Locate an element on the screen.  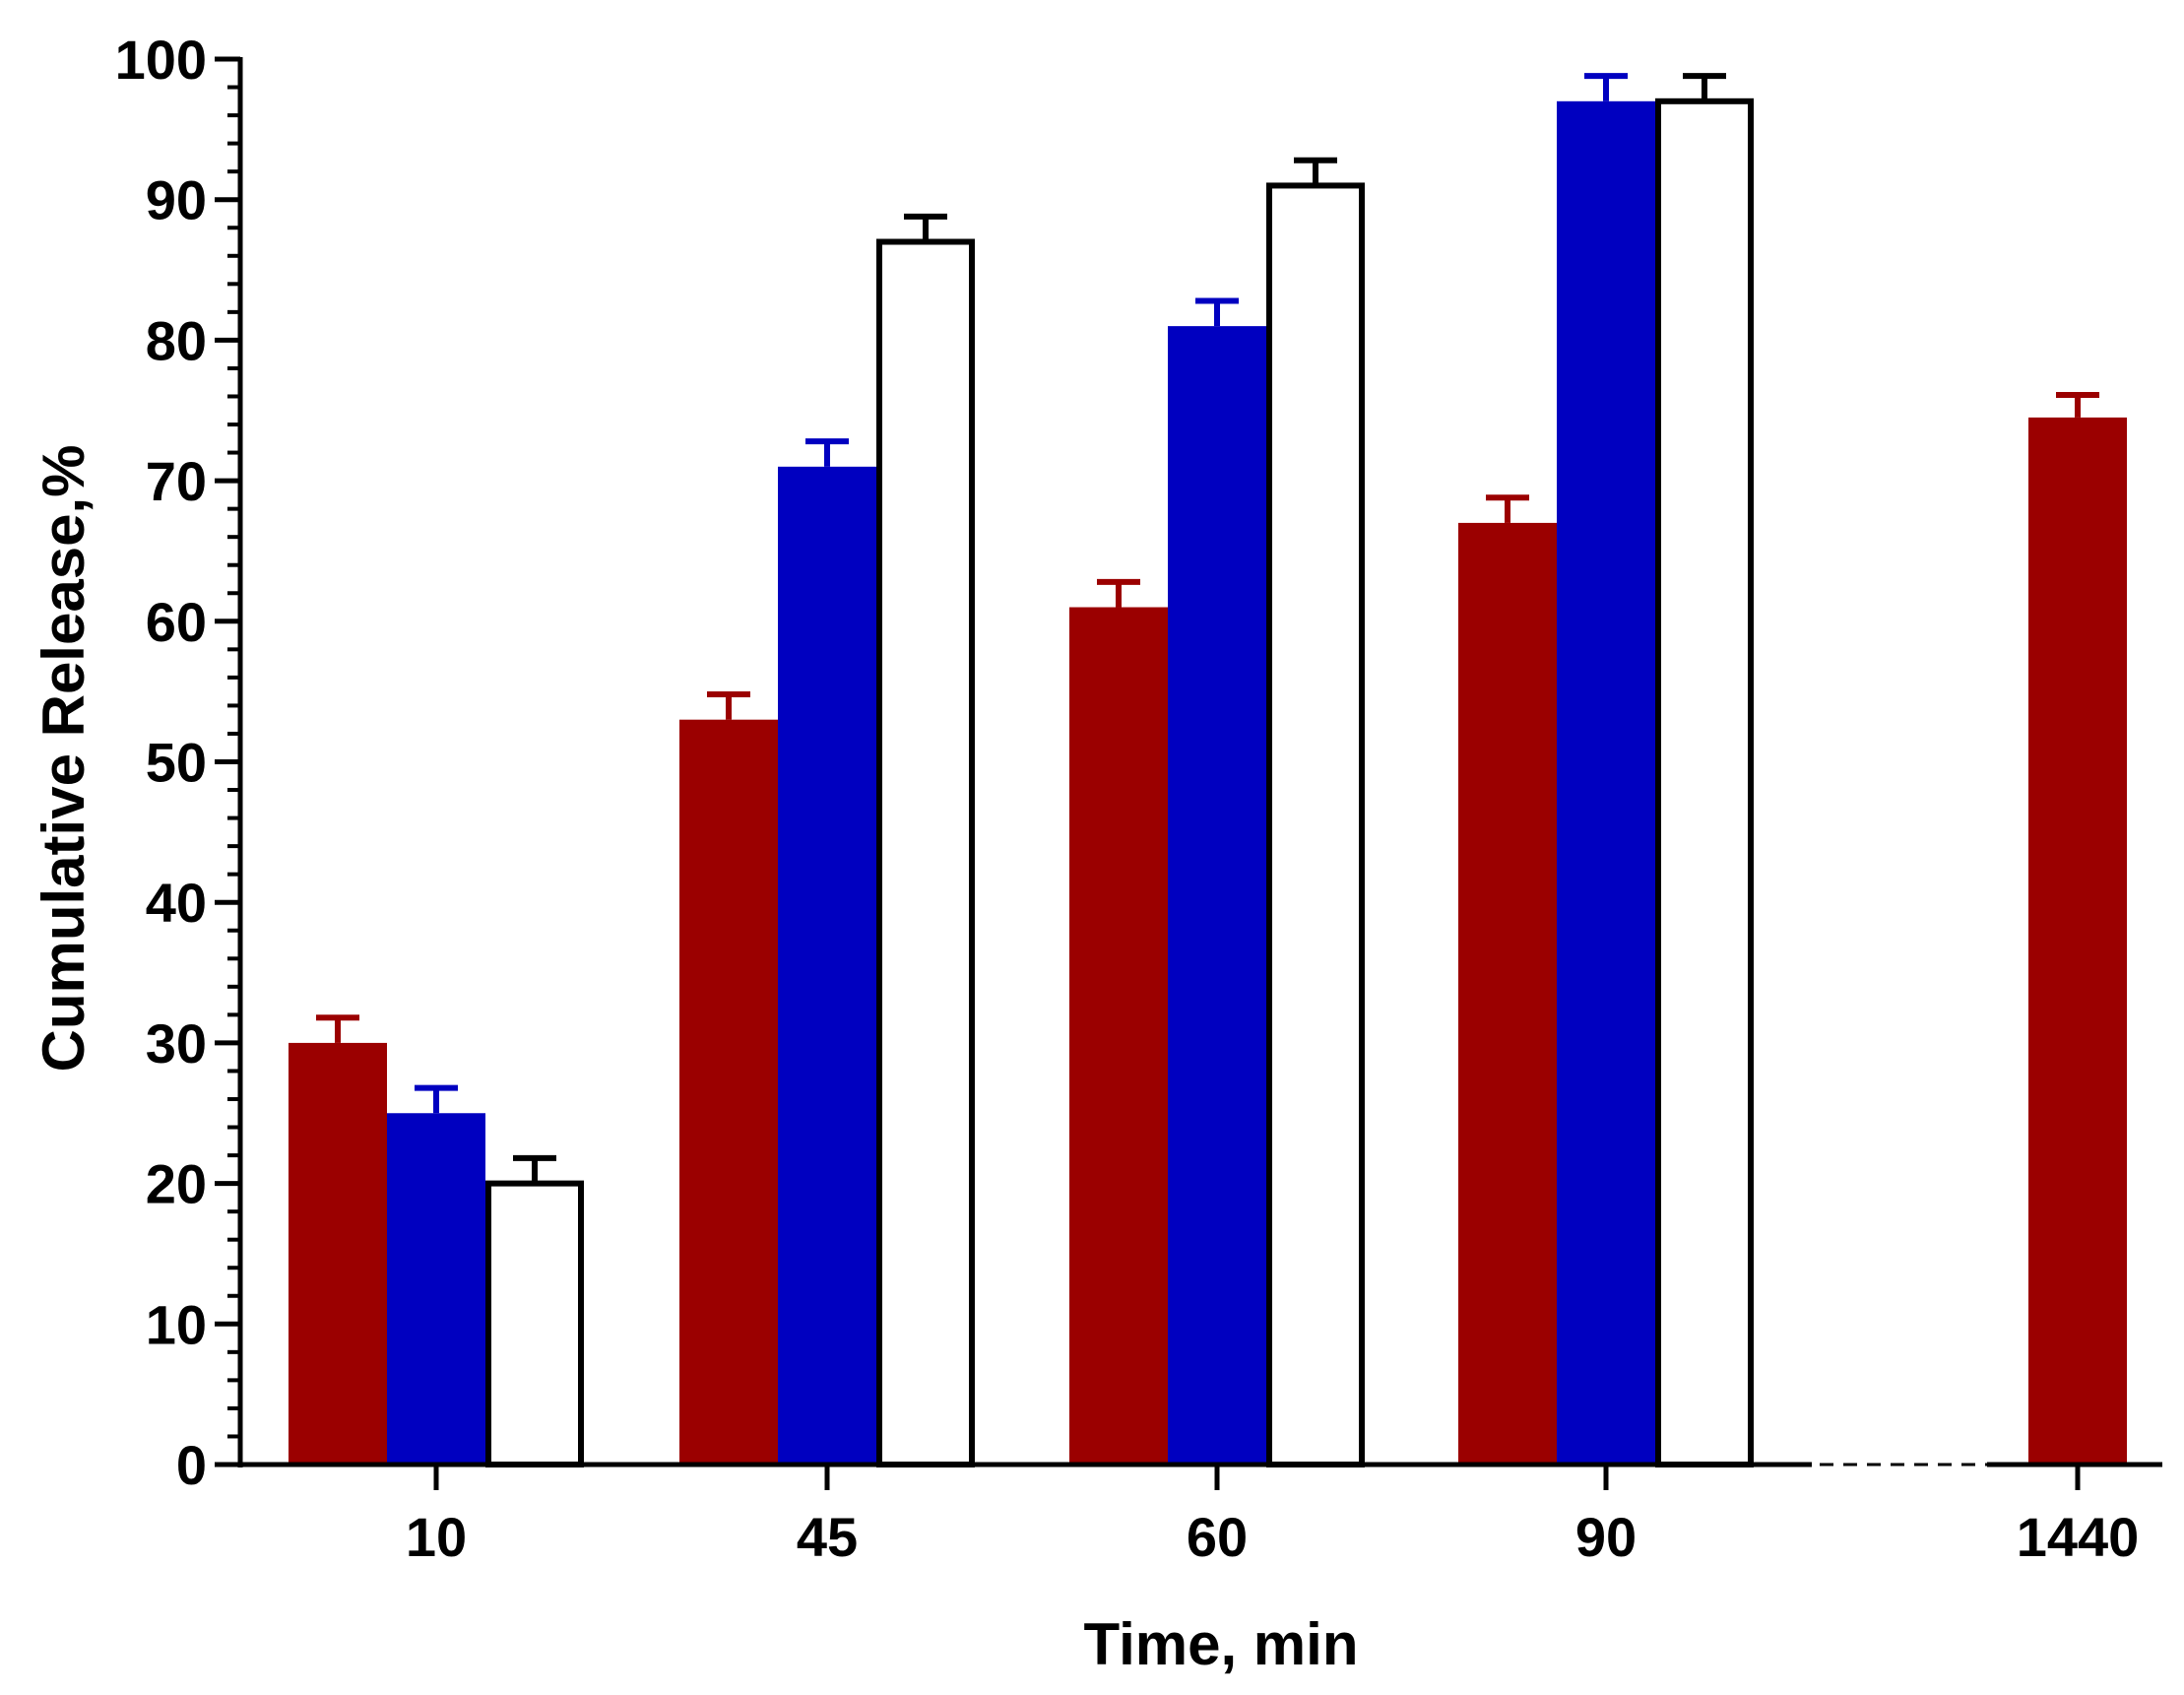
y-tick-label-60: 60 is located at coordinates (176, 622).